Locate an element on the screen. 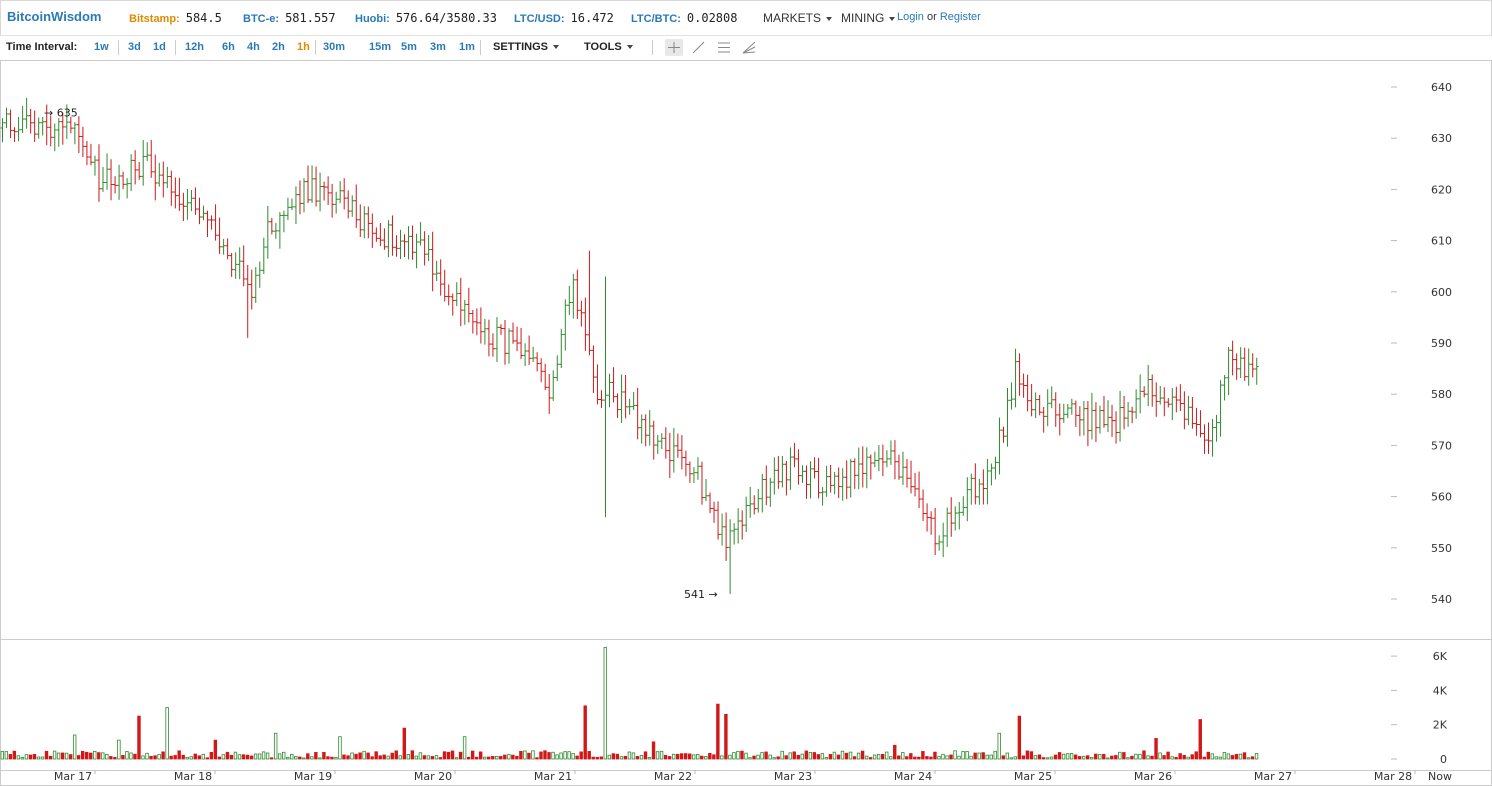  ticker-value: 16.472 is located at coordinates (592, 18).